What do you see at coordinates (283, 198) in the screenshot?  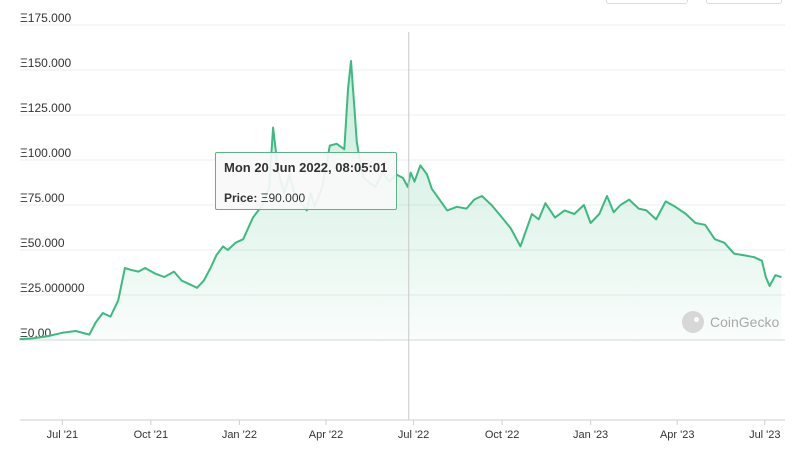 I see `tooltip-price-value: Ξ90.000` at bounding box center [283, 198].